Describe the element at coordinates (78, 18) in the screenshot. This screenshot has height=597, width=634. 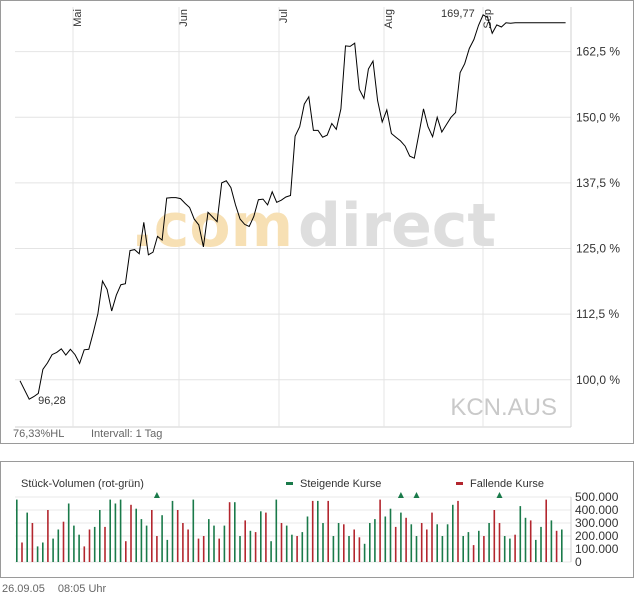
I see `month-label: Mai` at that location.